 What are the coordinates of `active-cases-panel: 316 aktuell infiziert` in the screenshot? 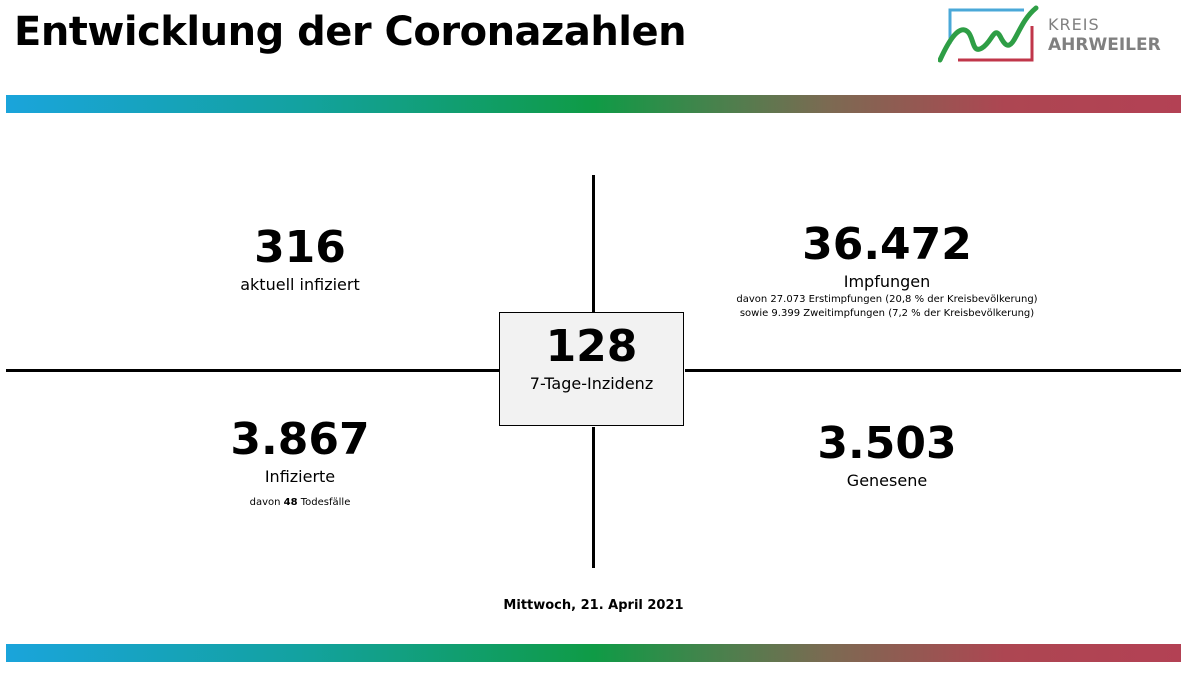 It's located at (300, 259).